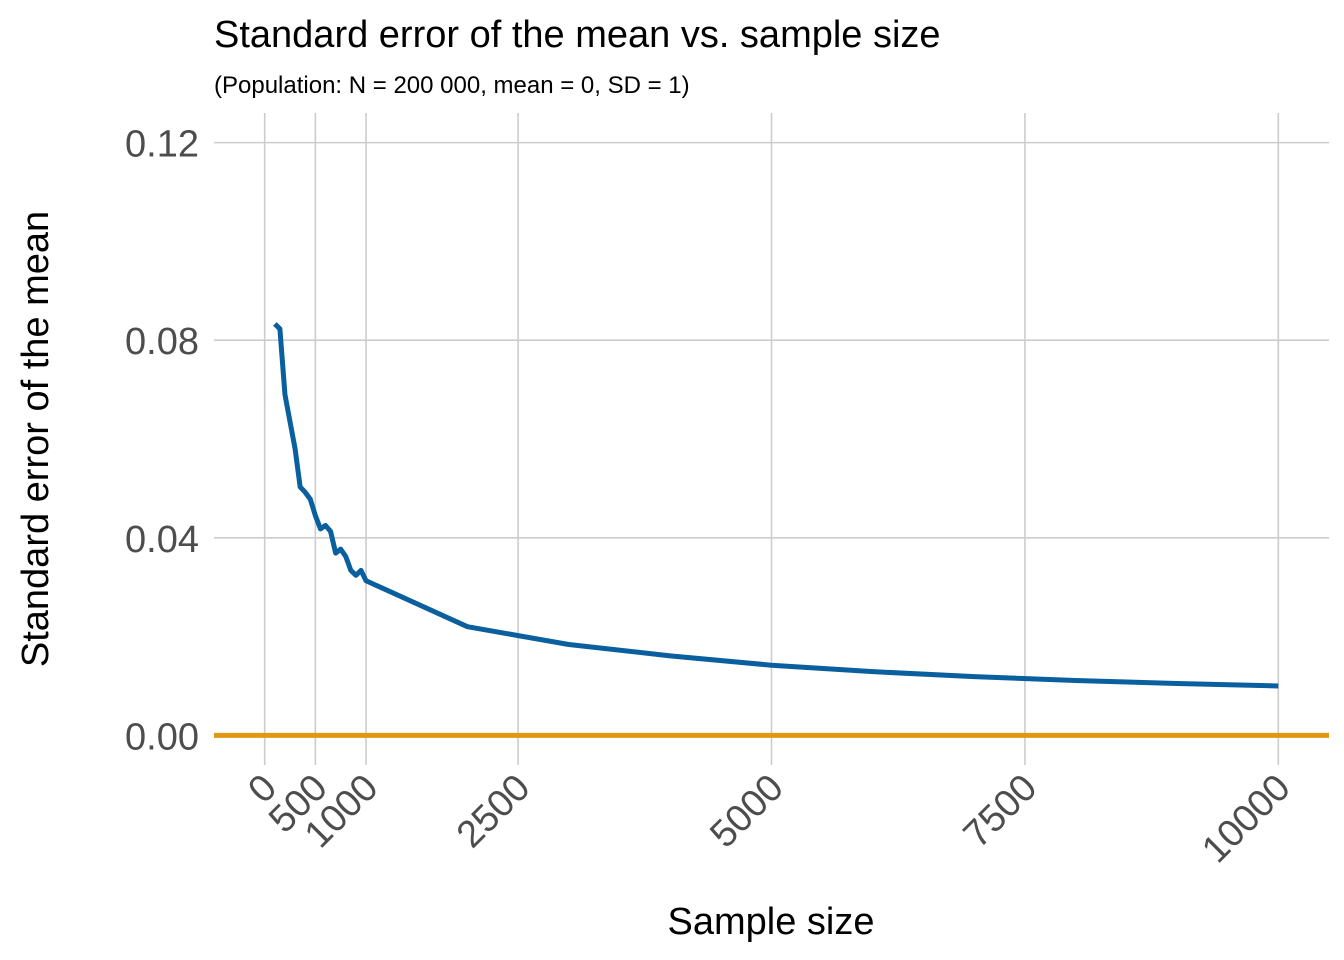 The width and height of the screenshot is (1344, 960). What do you see at coordinates (36, 439) in the screenshot?
I see `y-axis-title: Standard error of the mean` at bounding box center [36, 439].